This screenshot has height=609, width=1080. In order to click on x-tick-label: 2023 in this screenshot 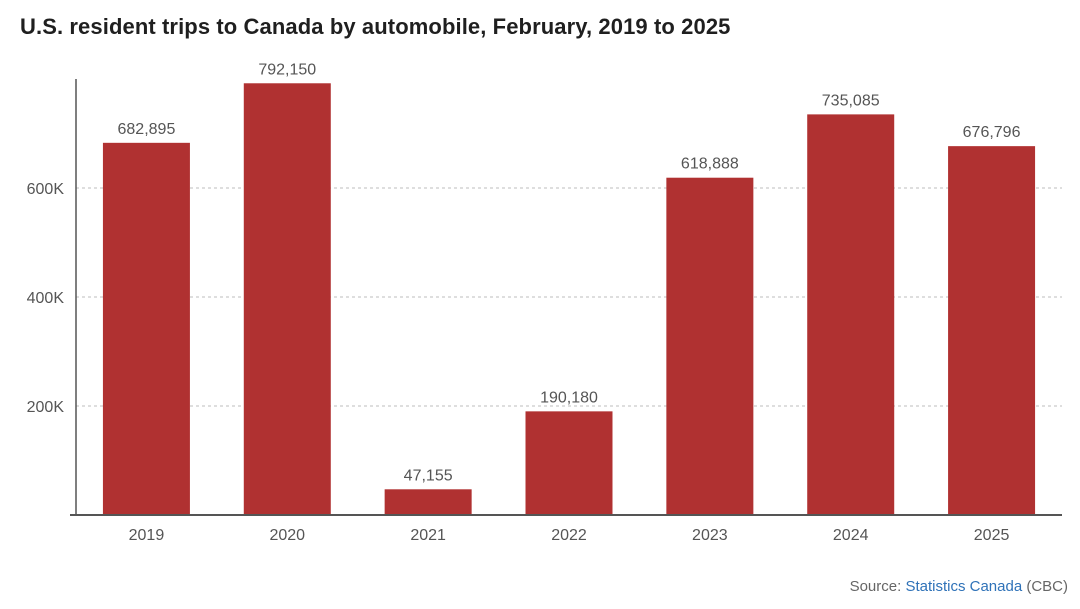, I will do `click(710, 535)`.